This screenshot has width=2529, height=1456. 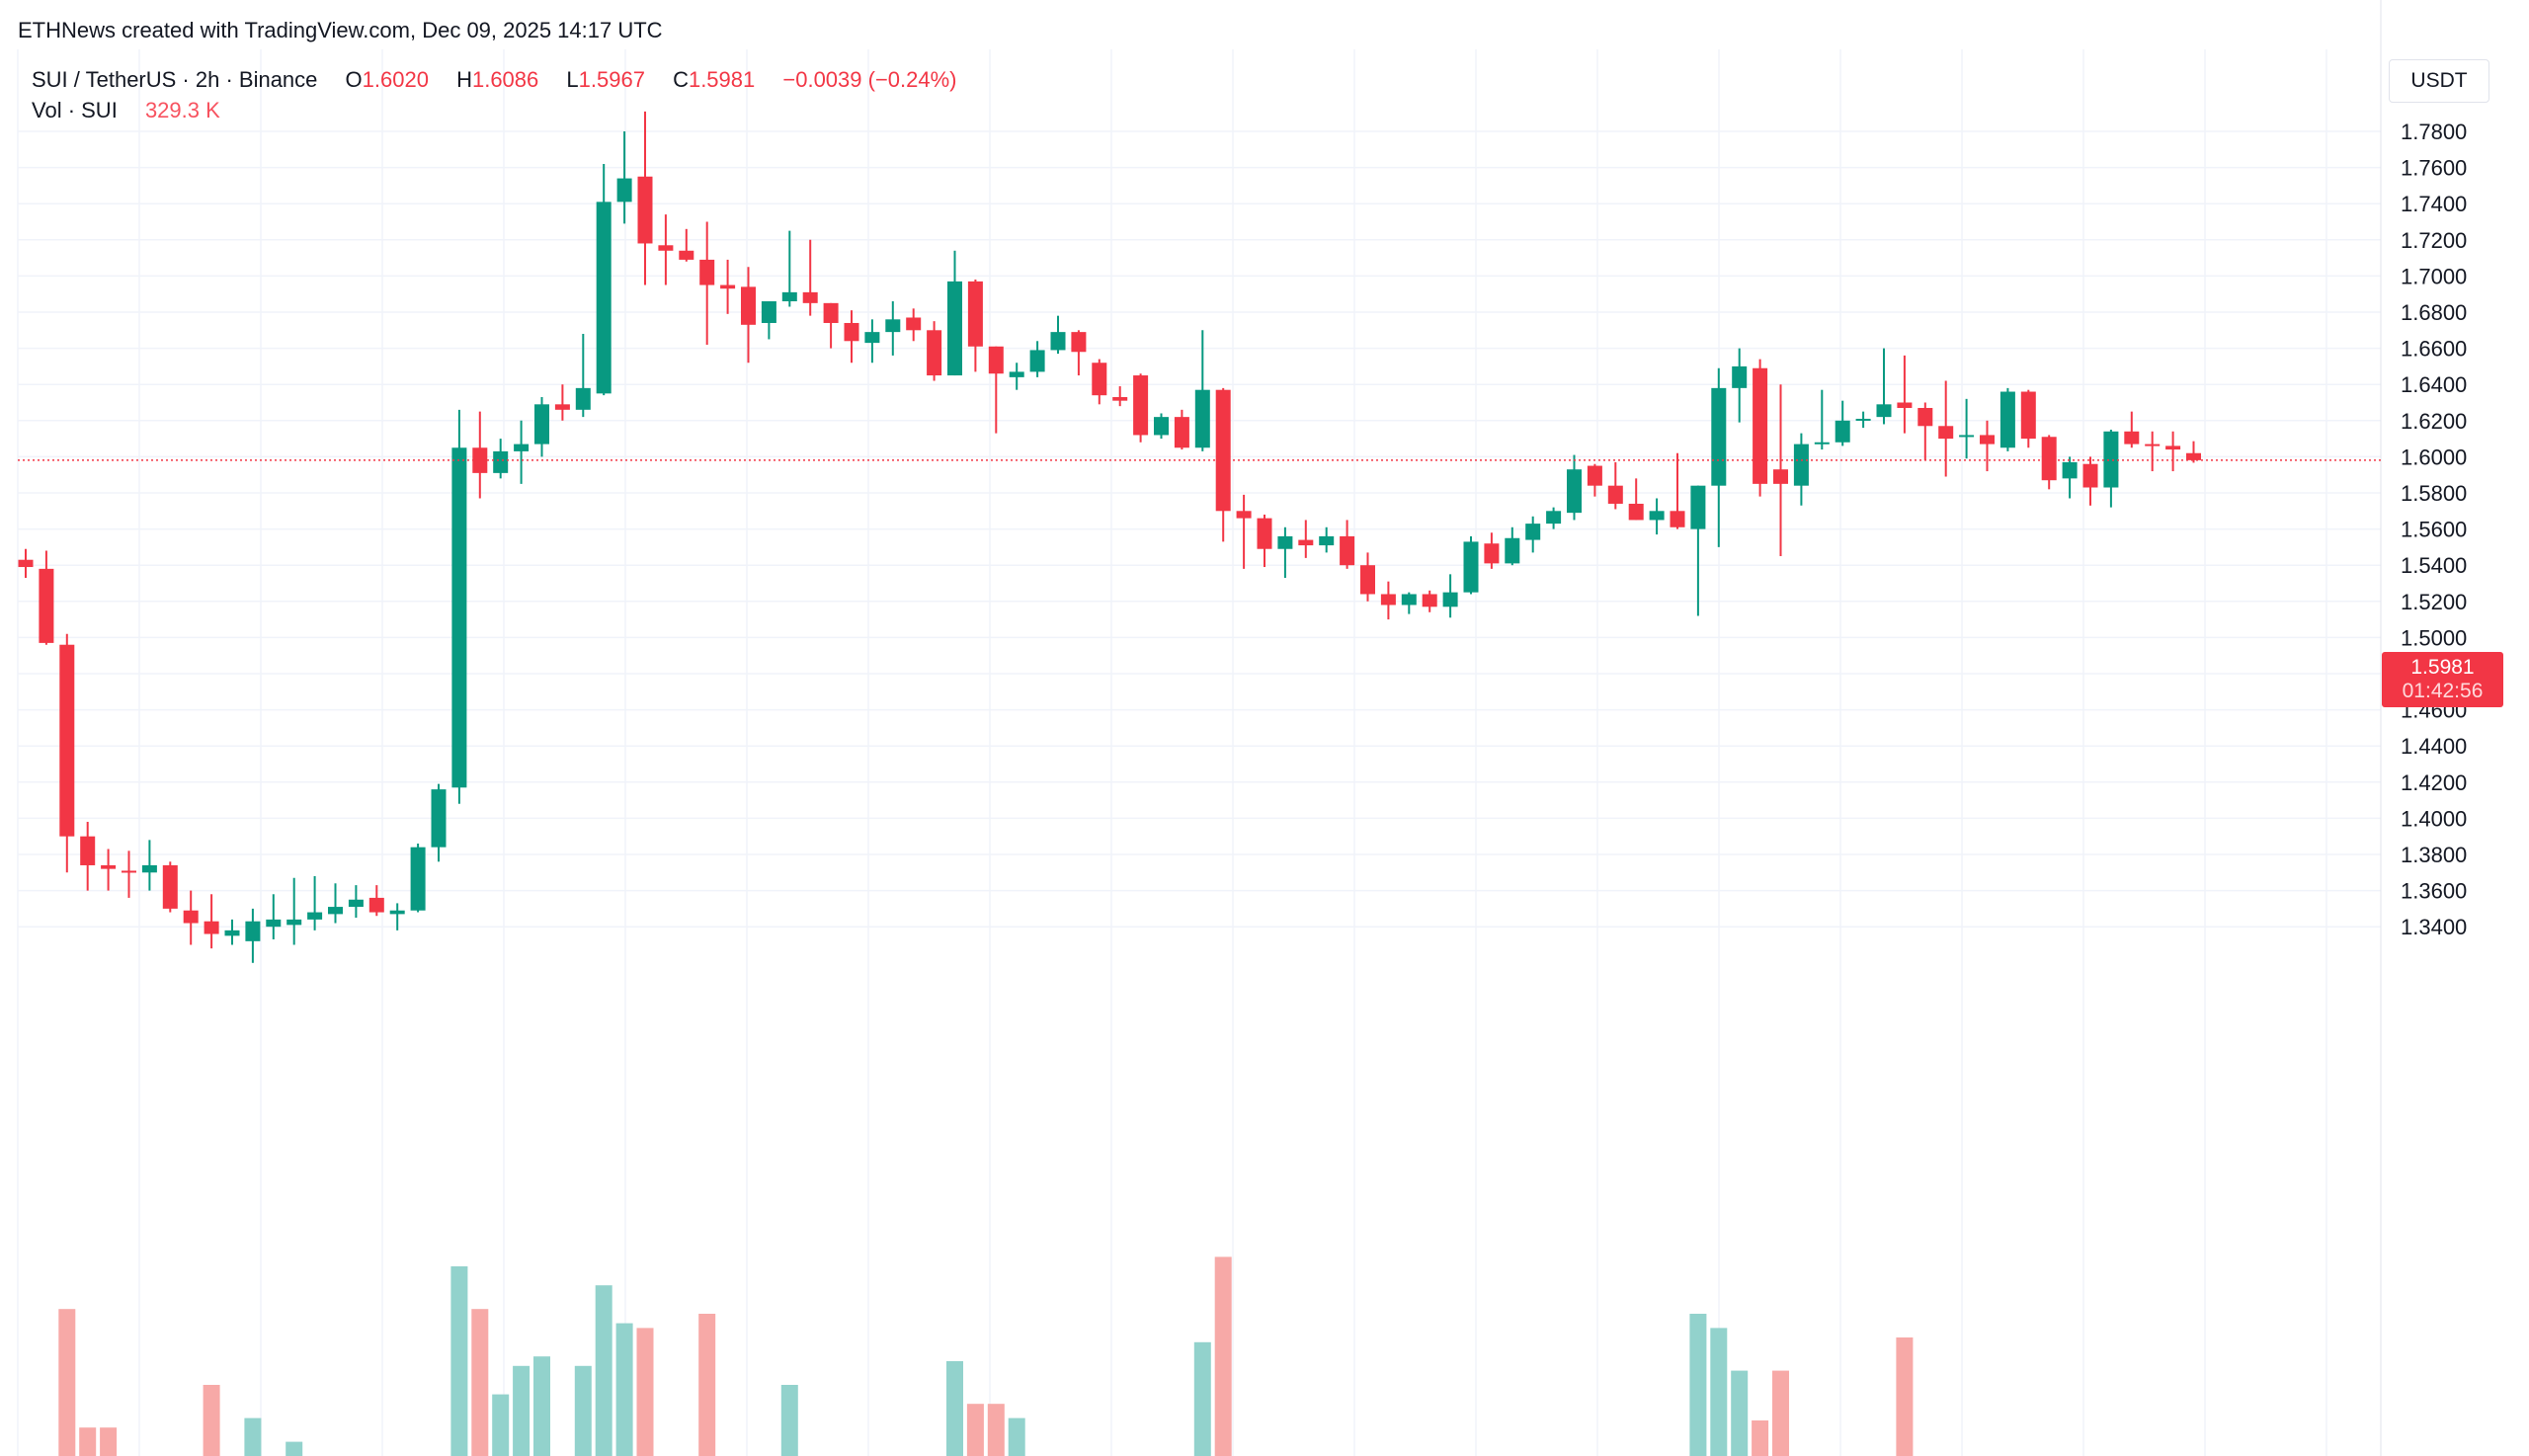 I want to click on volume-bars, so click(x=986, y=1356).